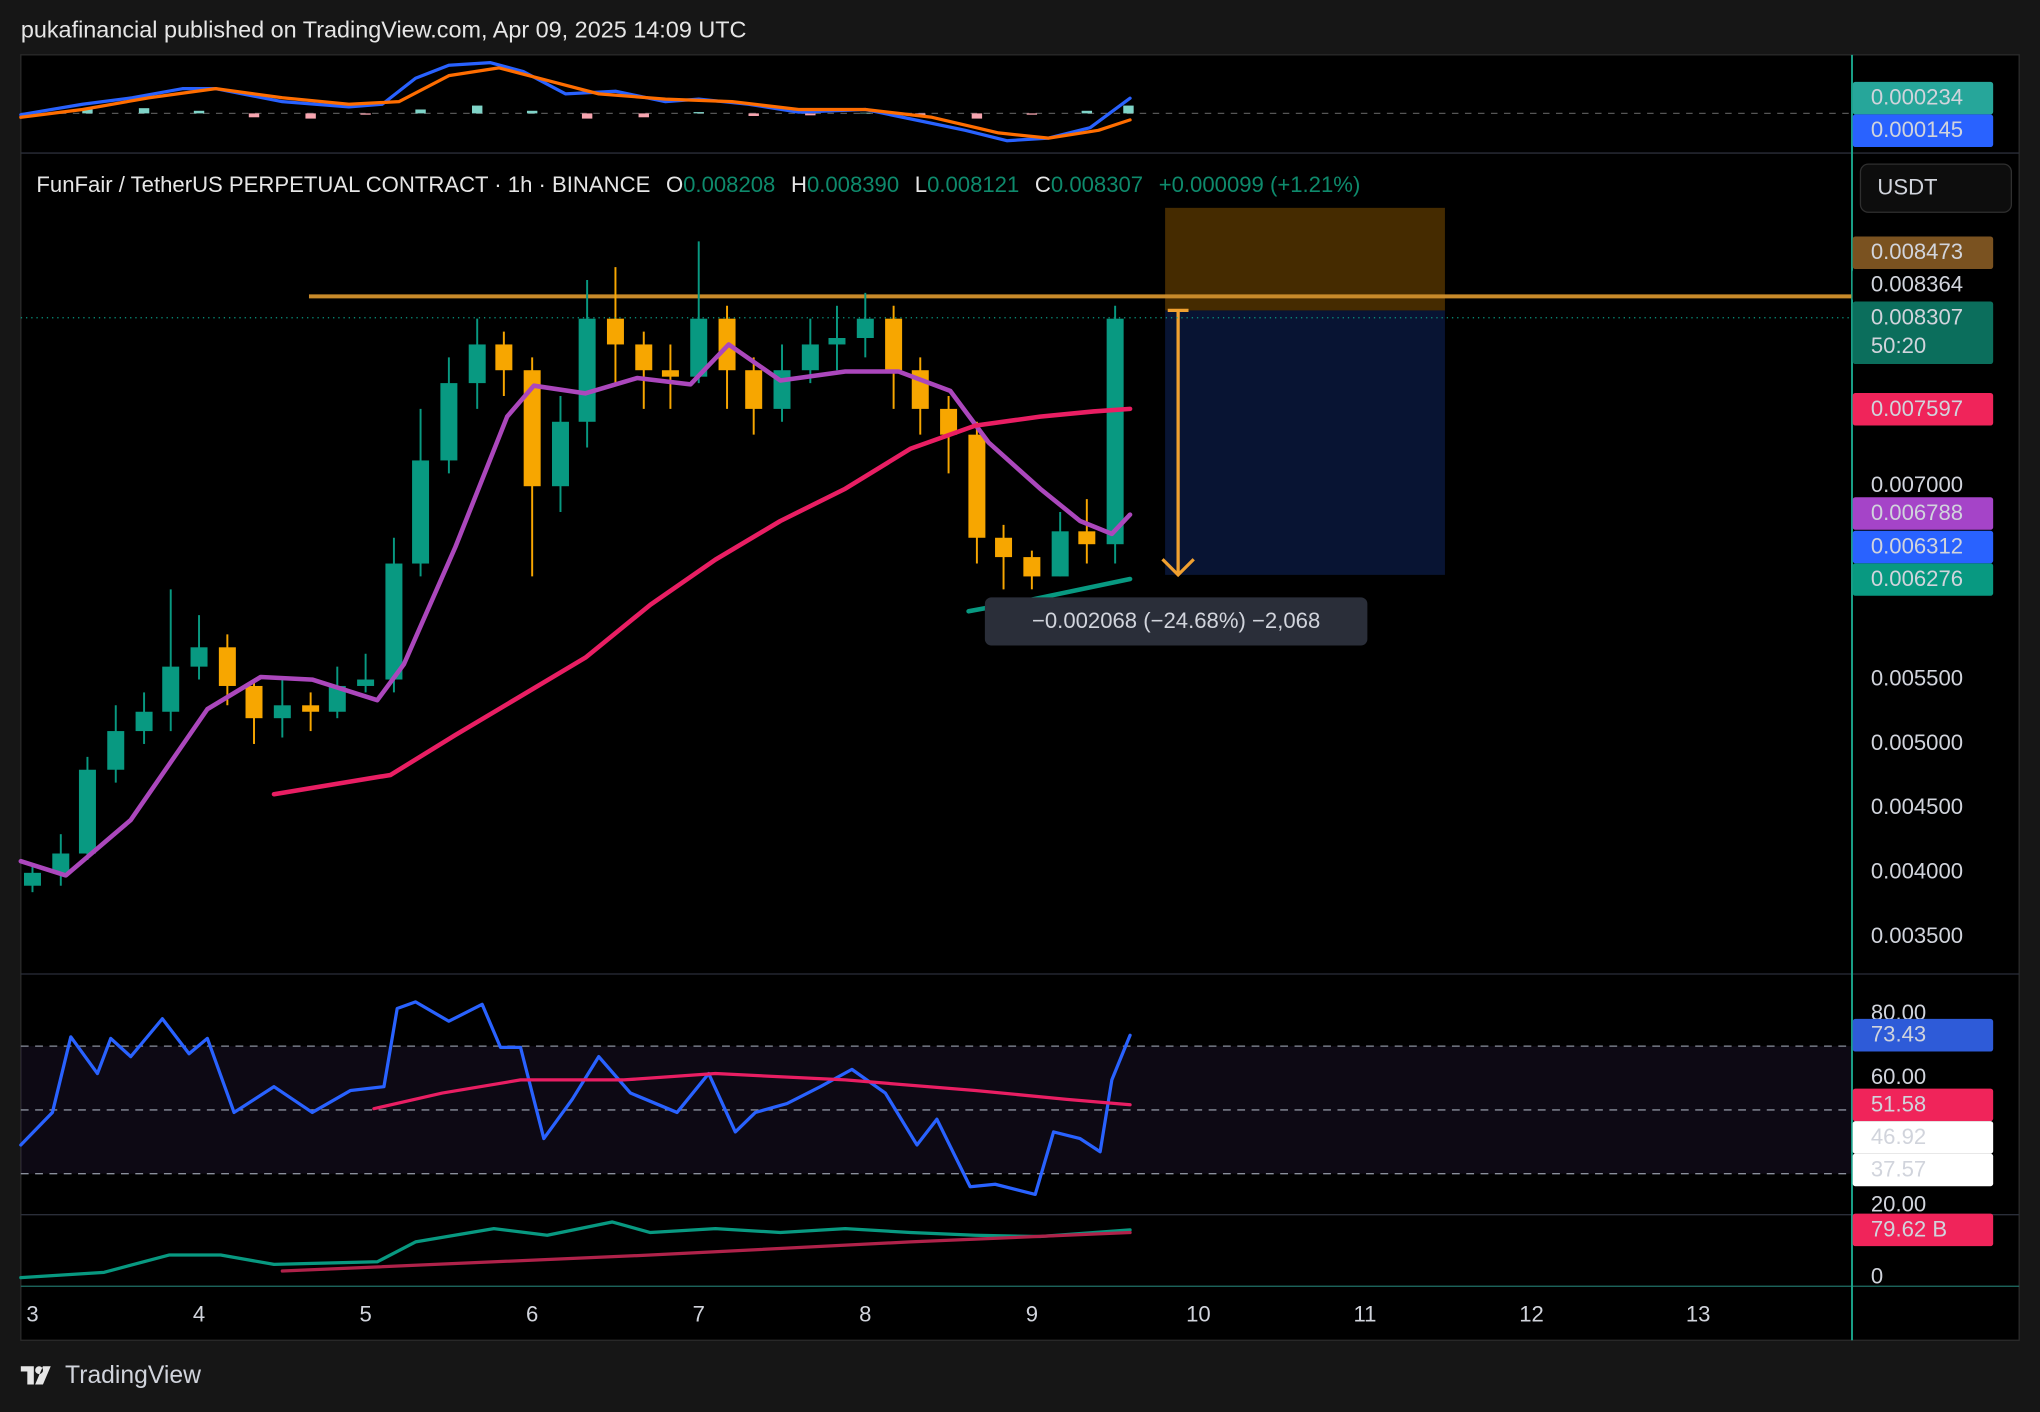 Image resolution: width=2040 pixels, height=1412 pixels. I want to click on x-tick-label: 4, so click(199, 1313).